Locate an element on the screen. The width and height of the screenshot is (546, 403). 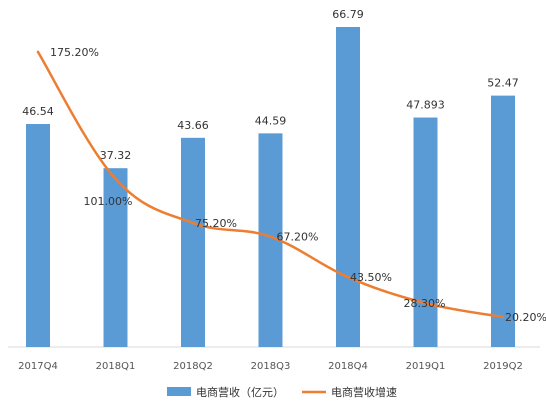
line-point-2018Q1 is located at coordinates (115, 179).